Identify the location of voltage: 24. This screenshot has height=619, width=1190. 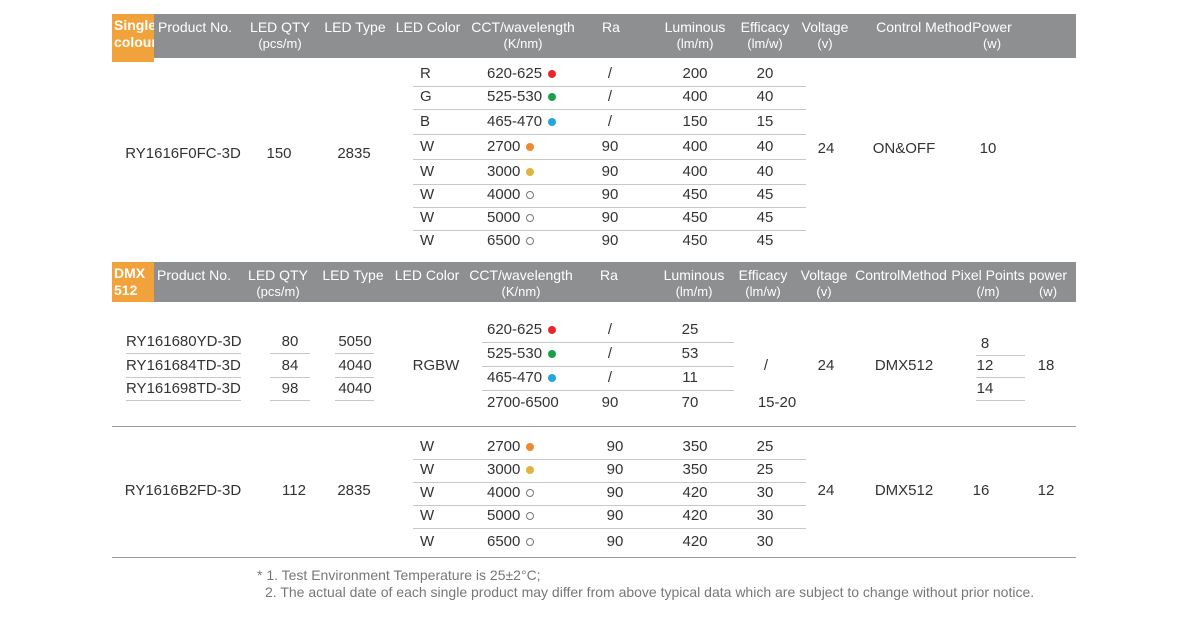
(826, 148).